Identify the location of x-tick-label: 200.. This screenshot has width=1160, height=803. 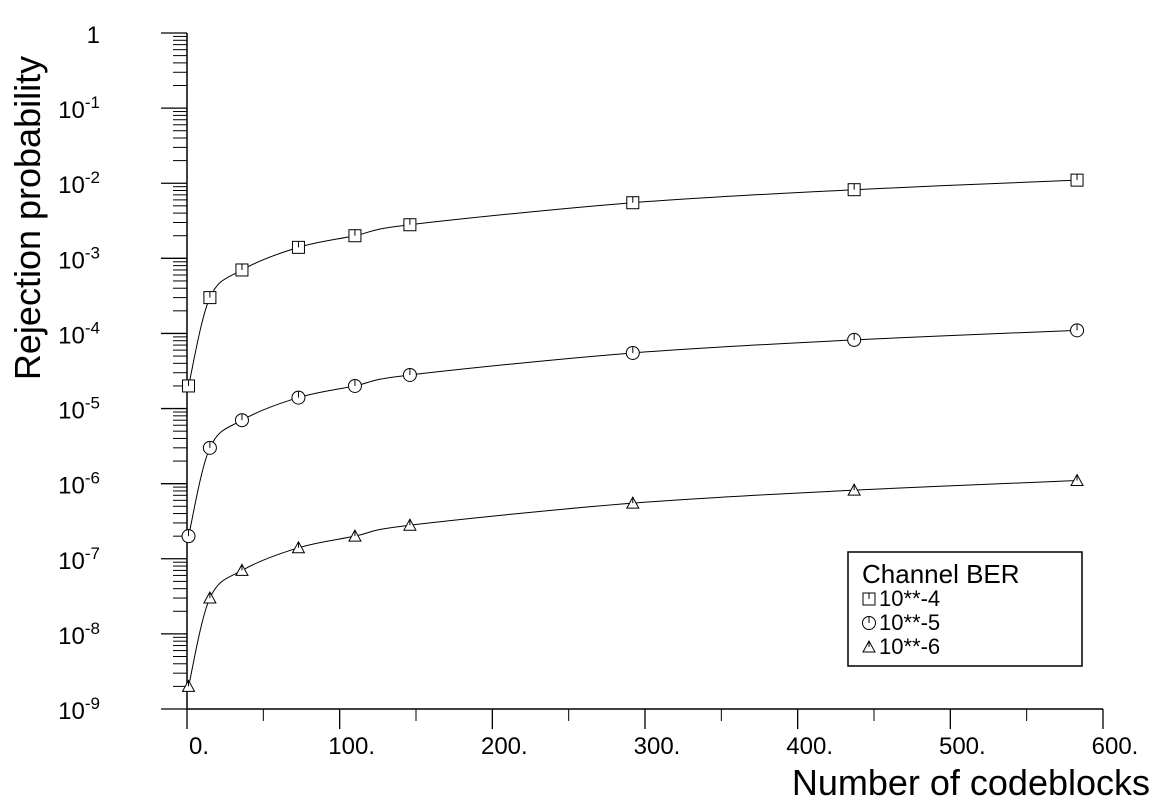
(504, 746).